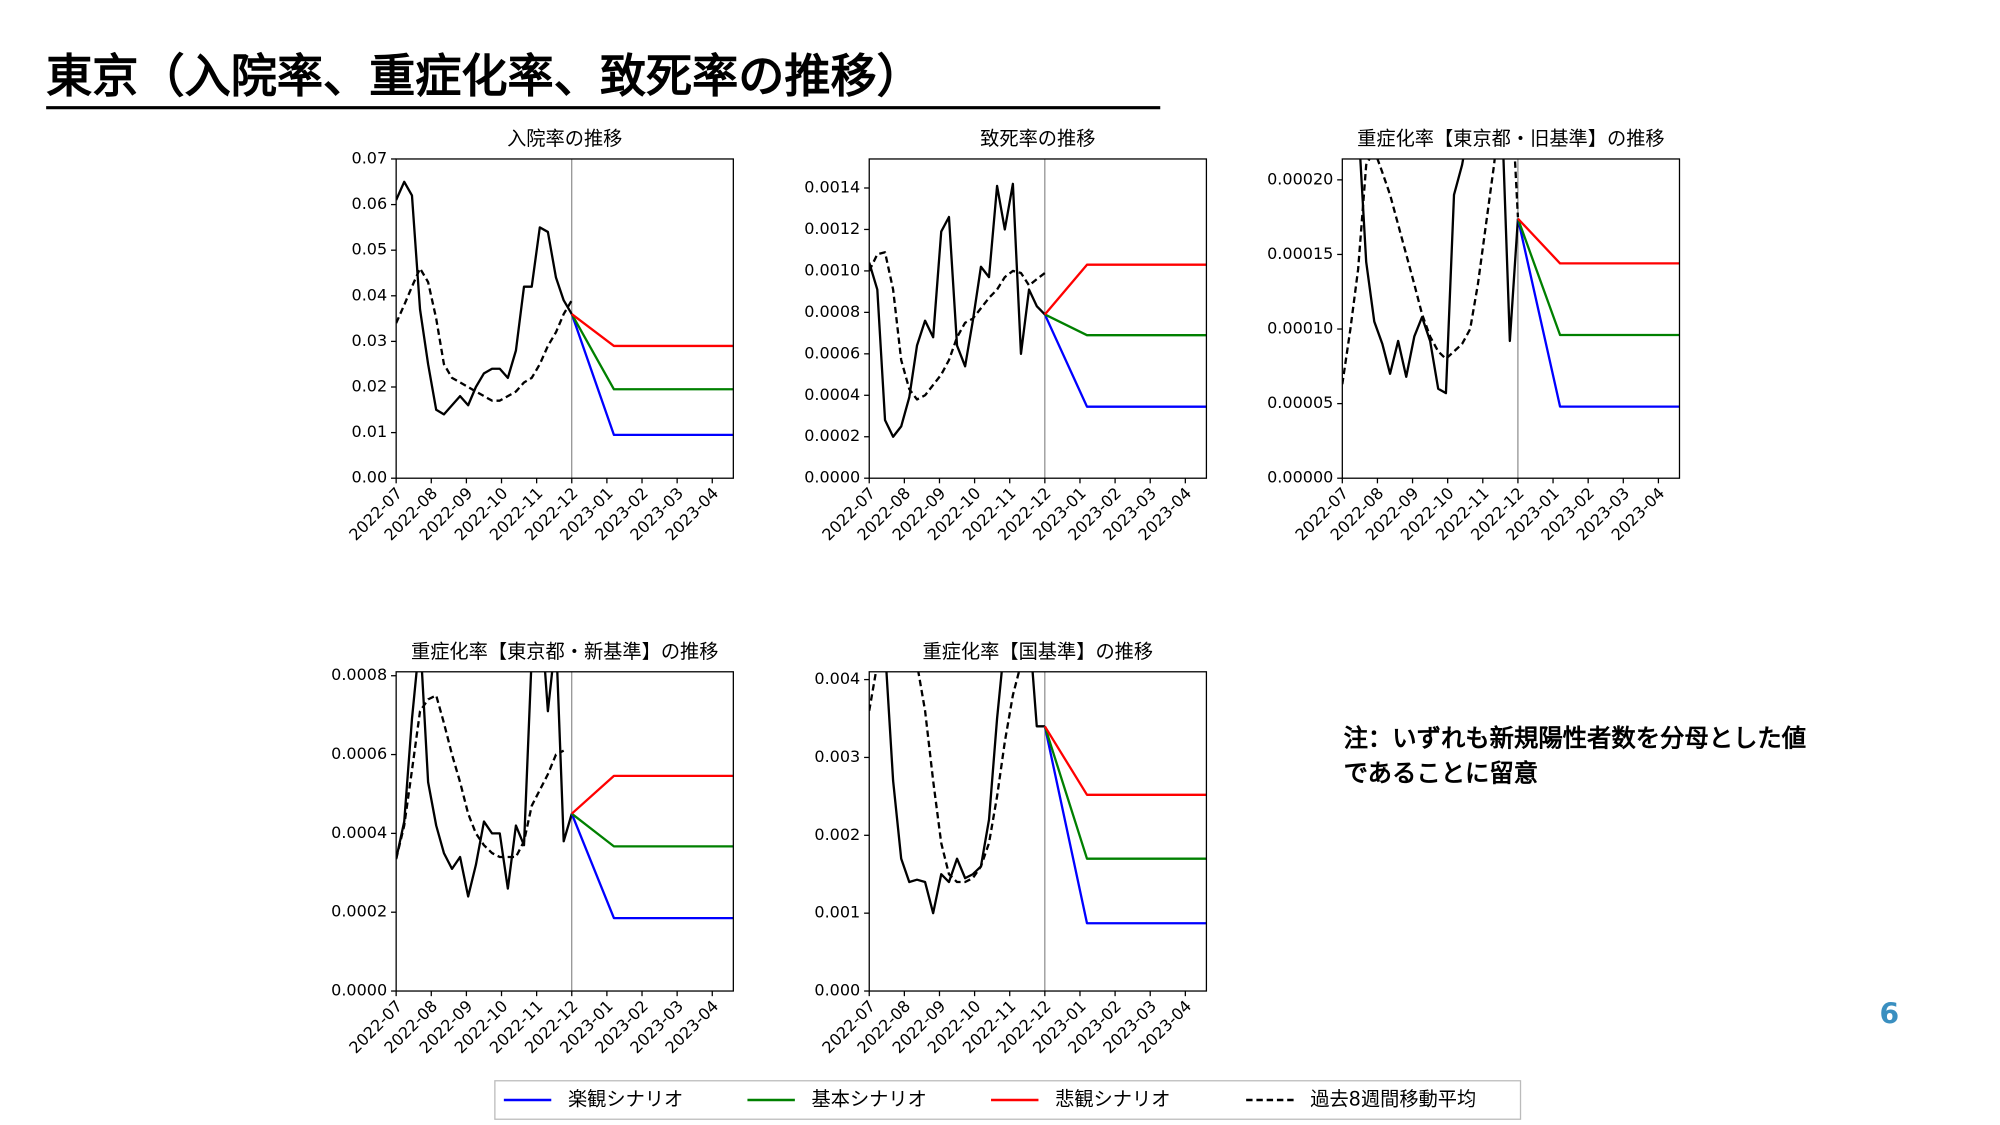  I want to click on y-tick-label: 0.000, so click(837, 990).